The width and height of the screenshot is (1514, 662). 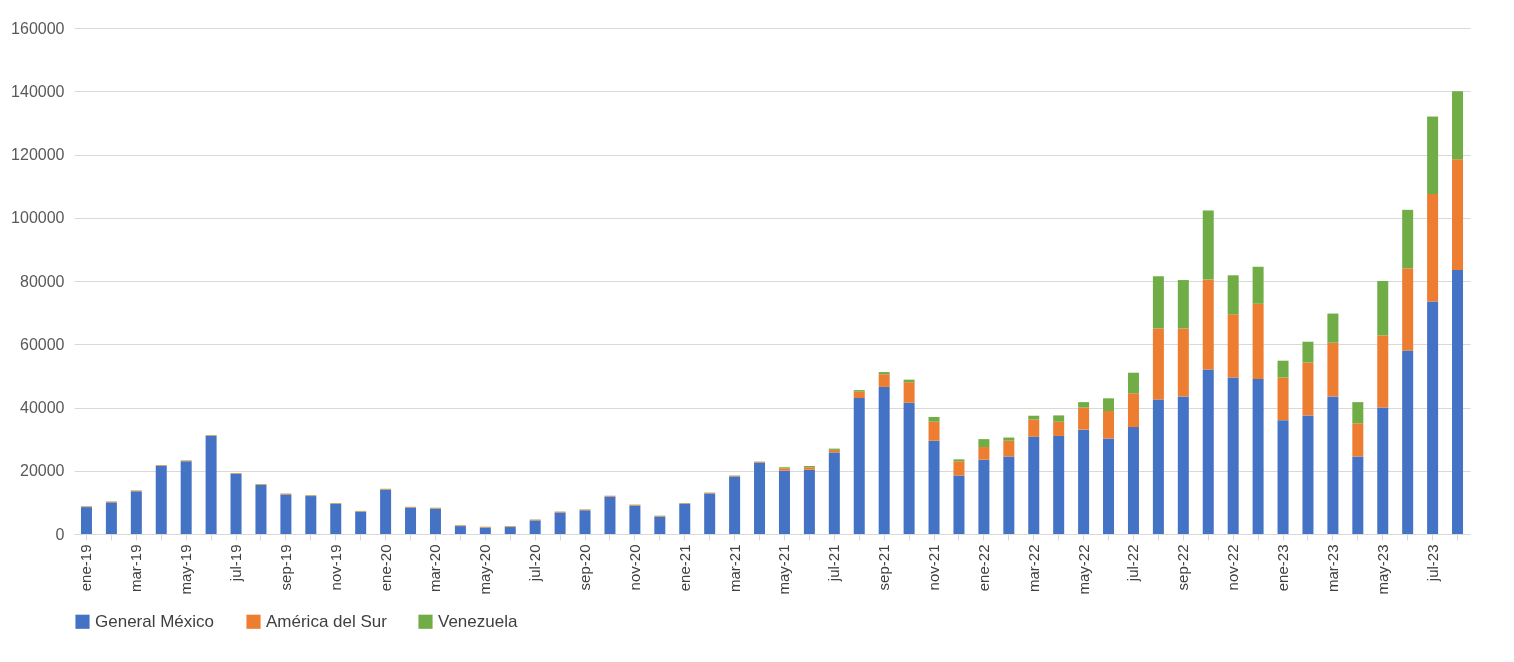 I want to click on y-tick-label: 140000, so click(x=38, y=91).